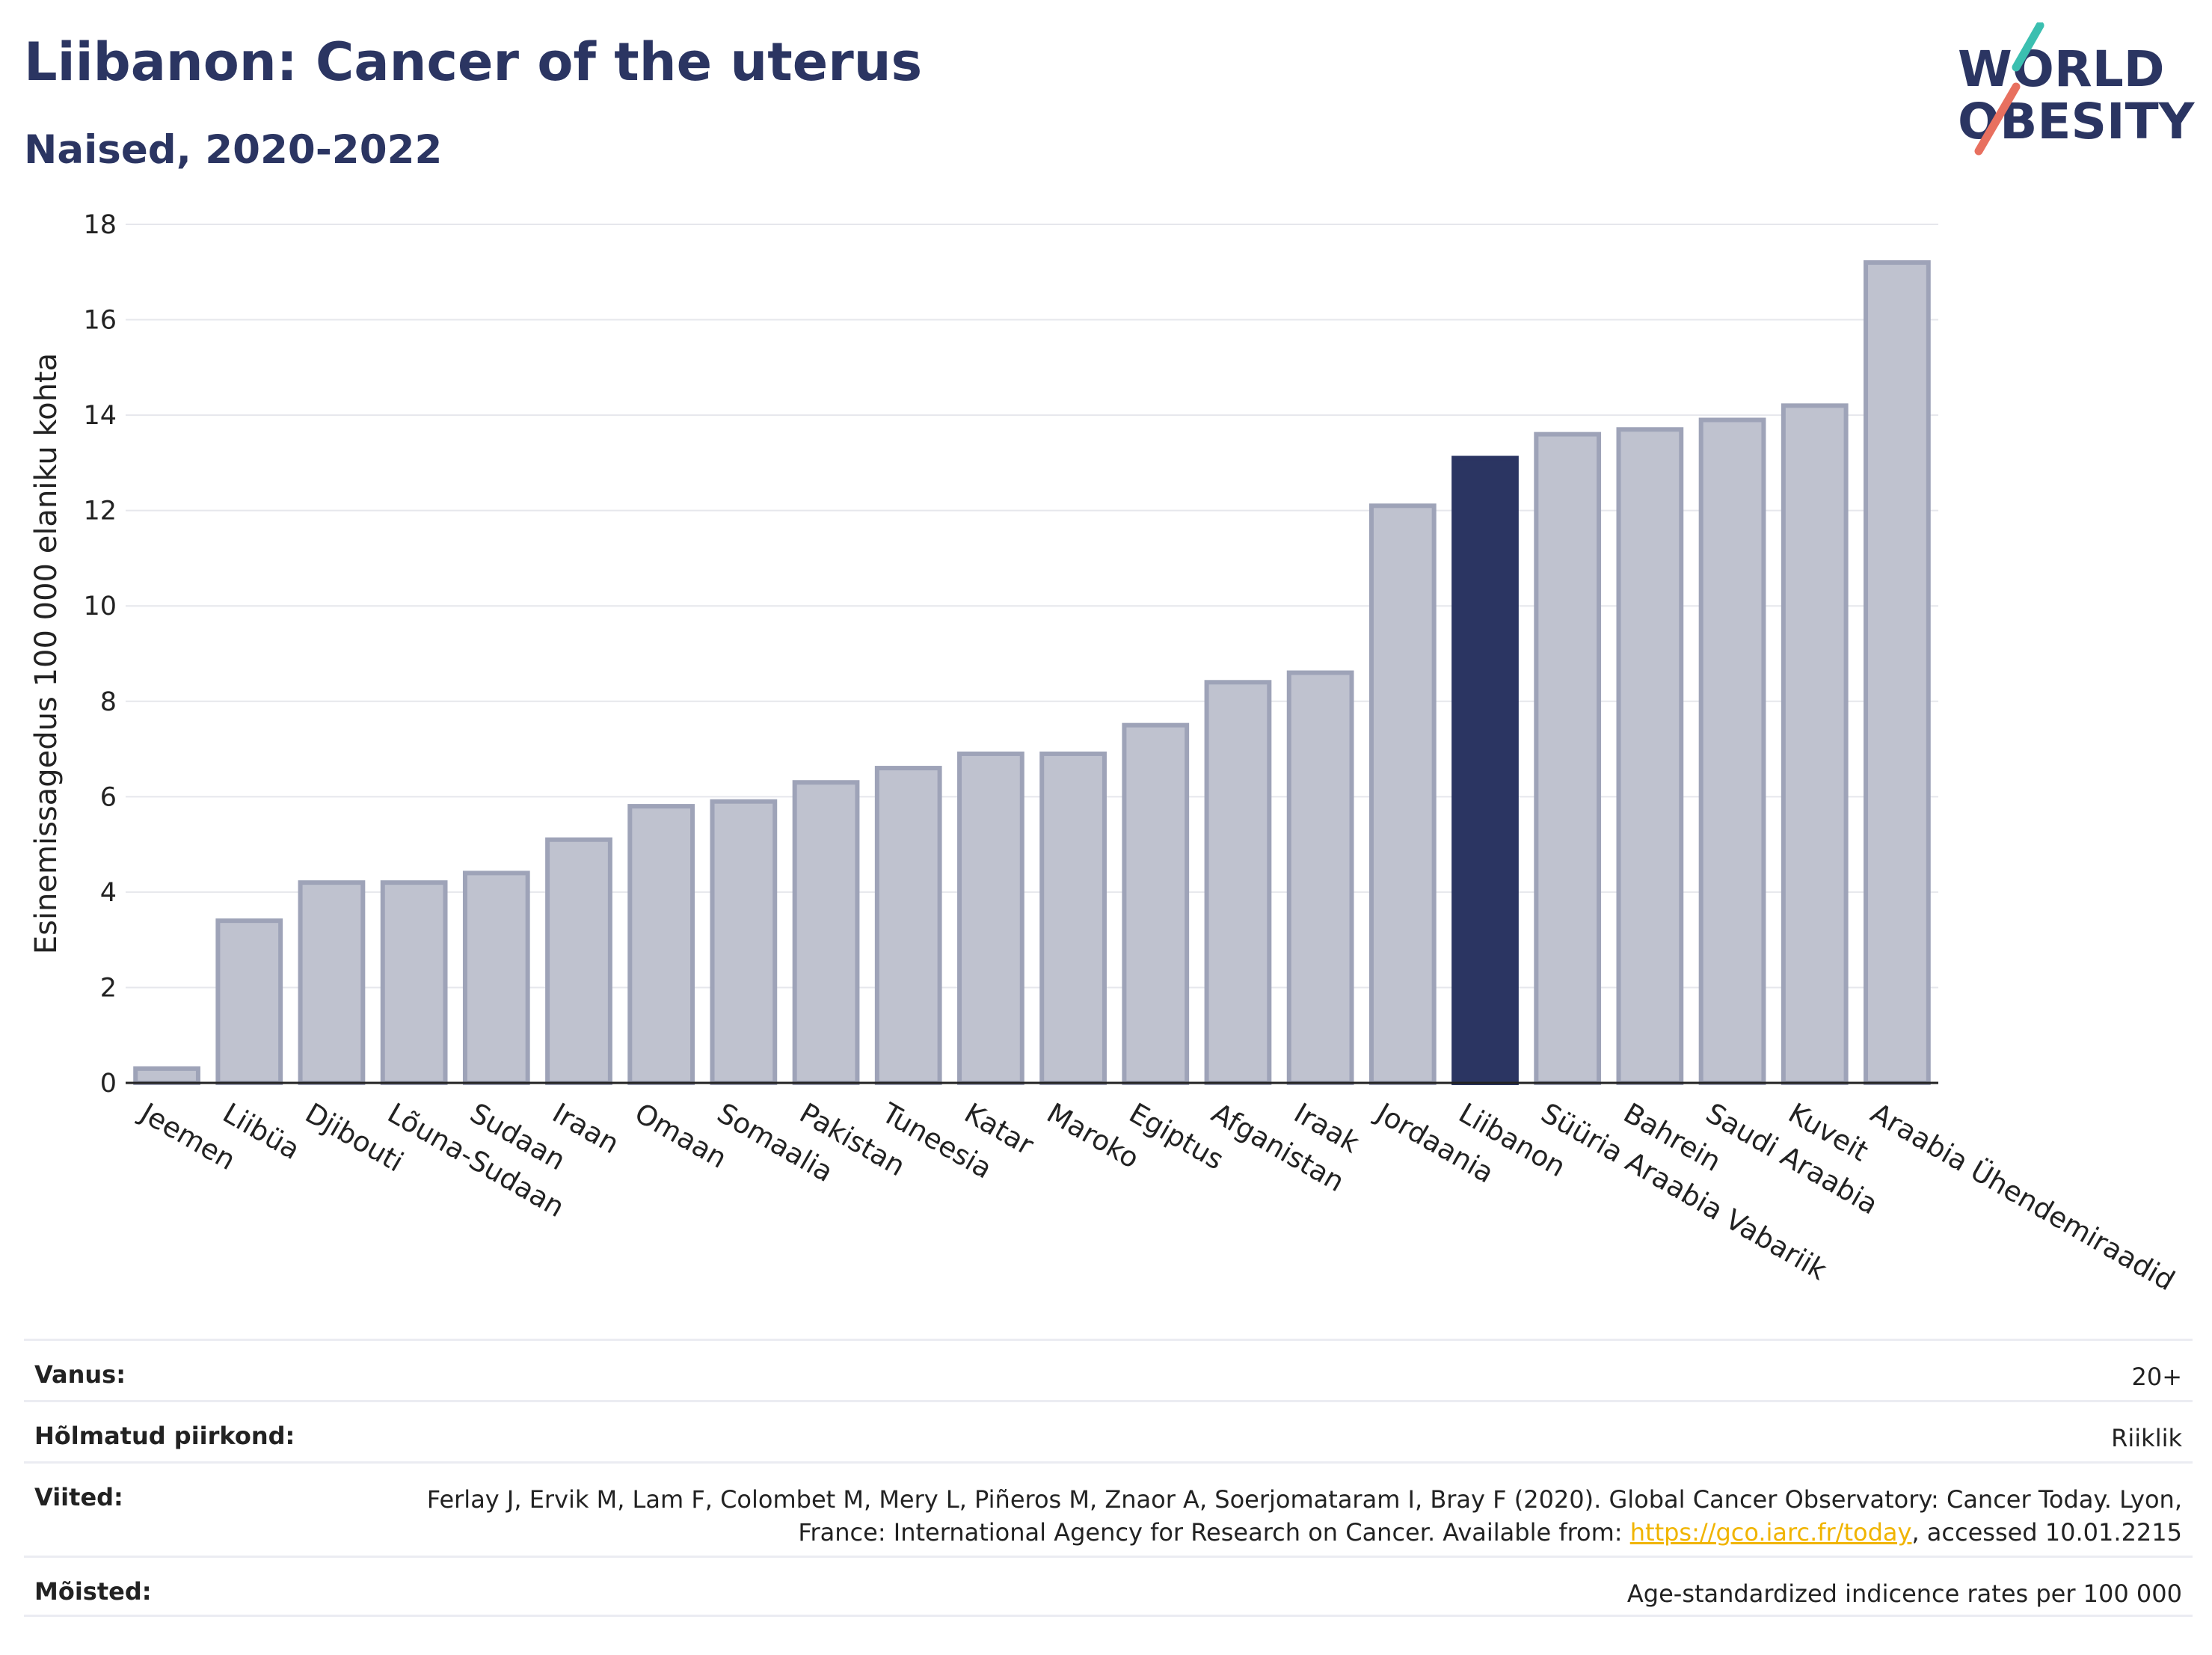  Describe the element at coordinates (2146, 1438) in the screenshot. I see `region-value: Riiklik` at that location.